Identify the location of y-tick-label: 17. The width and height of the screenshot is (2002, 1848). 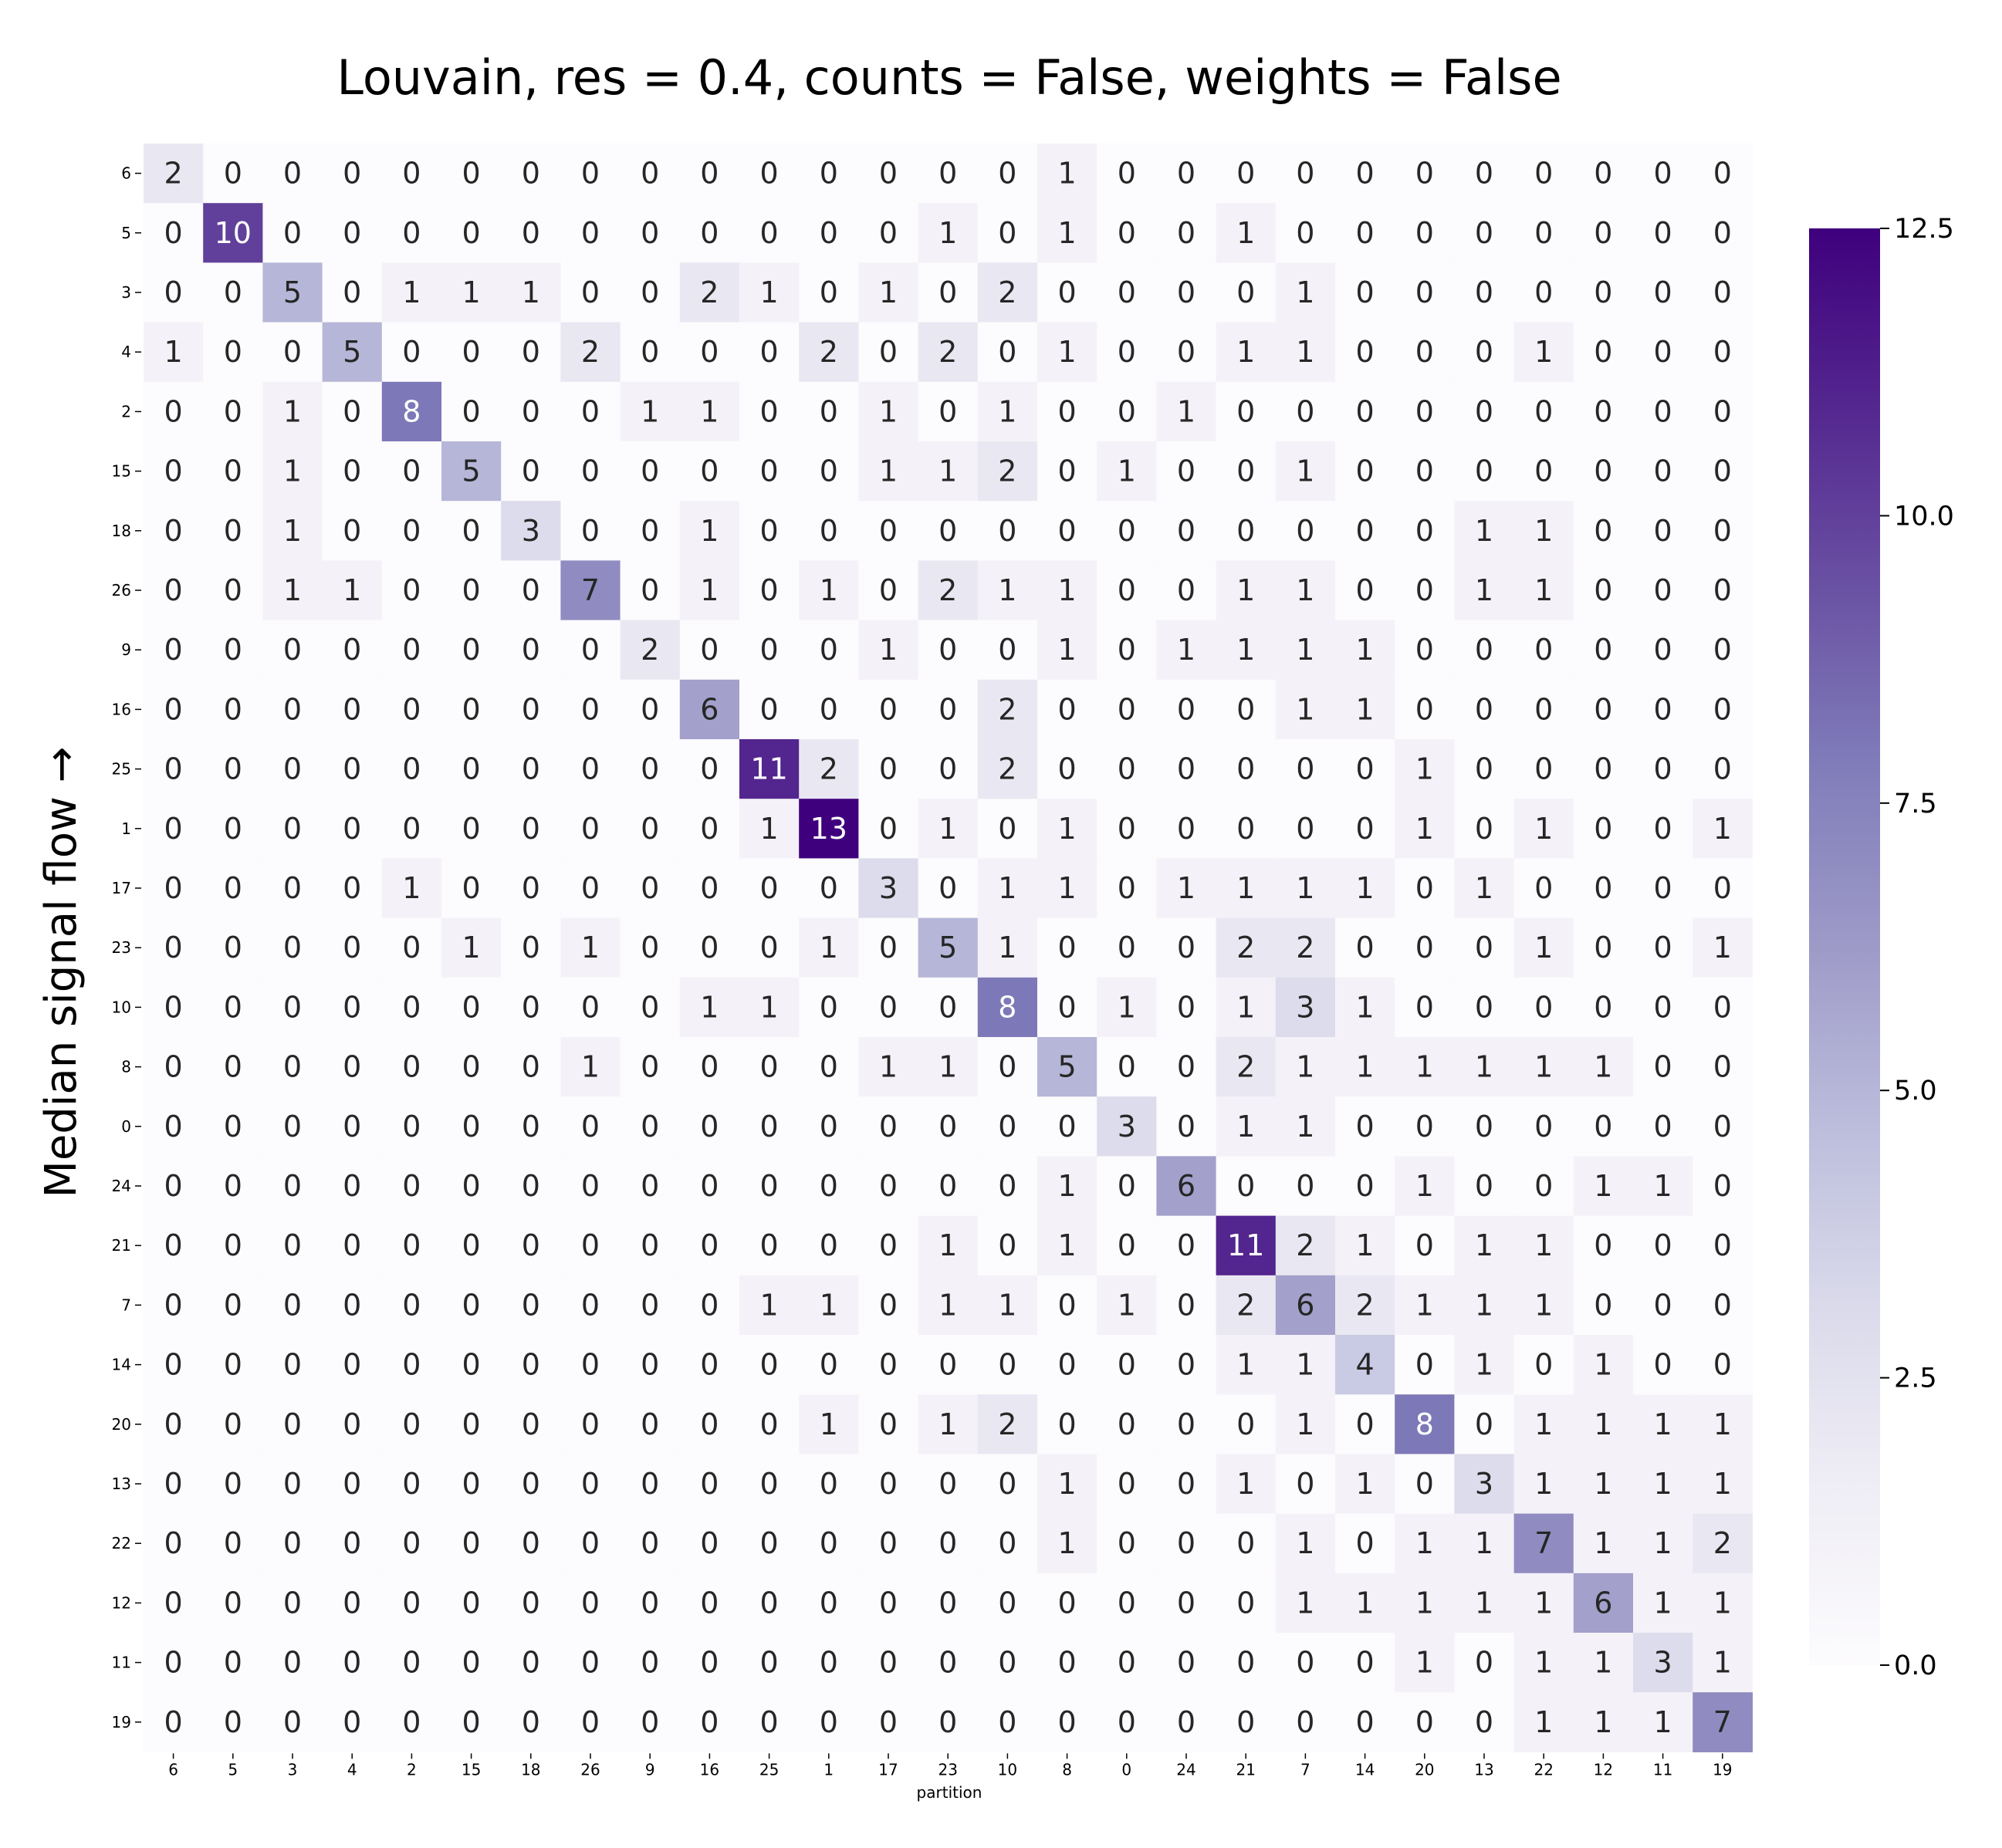
(121, 888).